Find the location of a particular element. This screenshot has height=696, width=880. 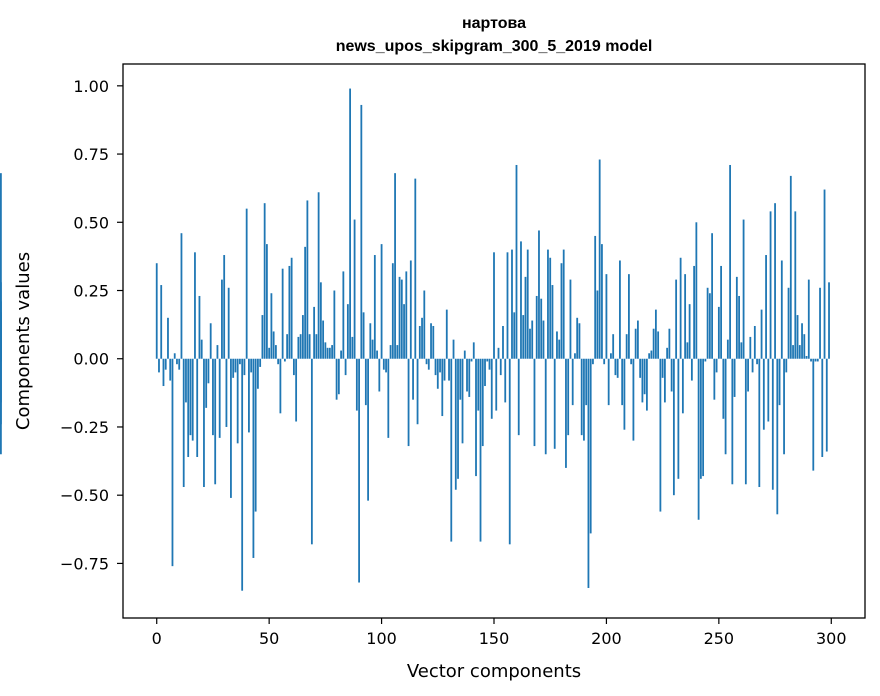

y-tick-label: 0.25 is located at coordinates (91, 291).